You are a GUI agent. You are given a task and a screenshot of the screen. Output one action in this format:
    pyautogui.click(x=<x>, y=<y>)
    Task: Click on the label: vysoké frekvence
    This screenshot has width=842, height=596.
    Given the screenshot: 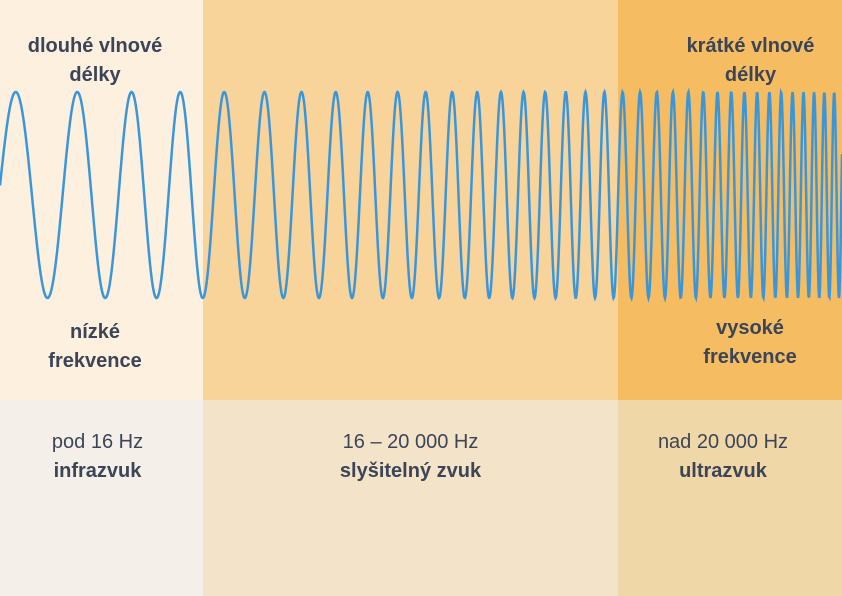 What is the action you would take?
    pyautogui.click(x=750, y=342)
    